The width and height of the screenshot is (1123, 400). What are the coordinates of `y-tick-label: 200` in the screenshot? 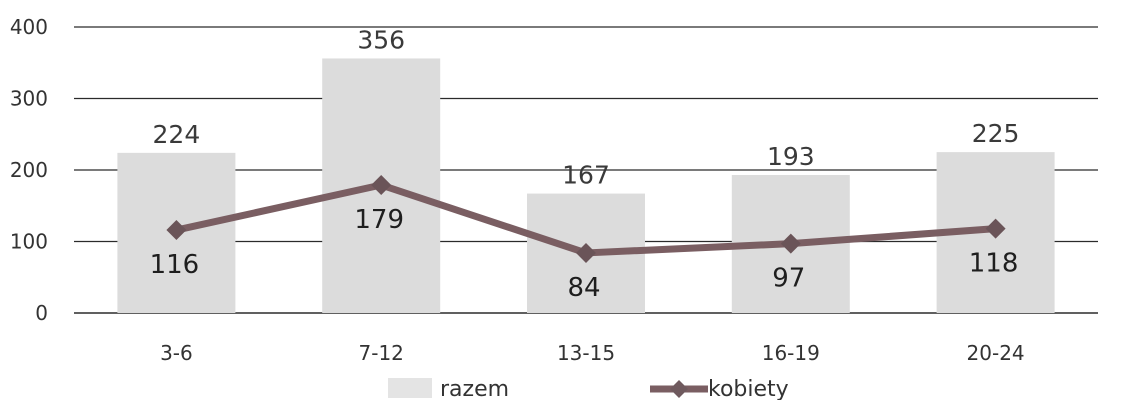 It's located at (29, 170).